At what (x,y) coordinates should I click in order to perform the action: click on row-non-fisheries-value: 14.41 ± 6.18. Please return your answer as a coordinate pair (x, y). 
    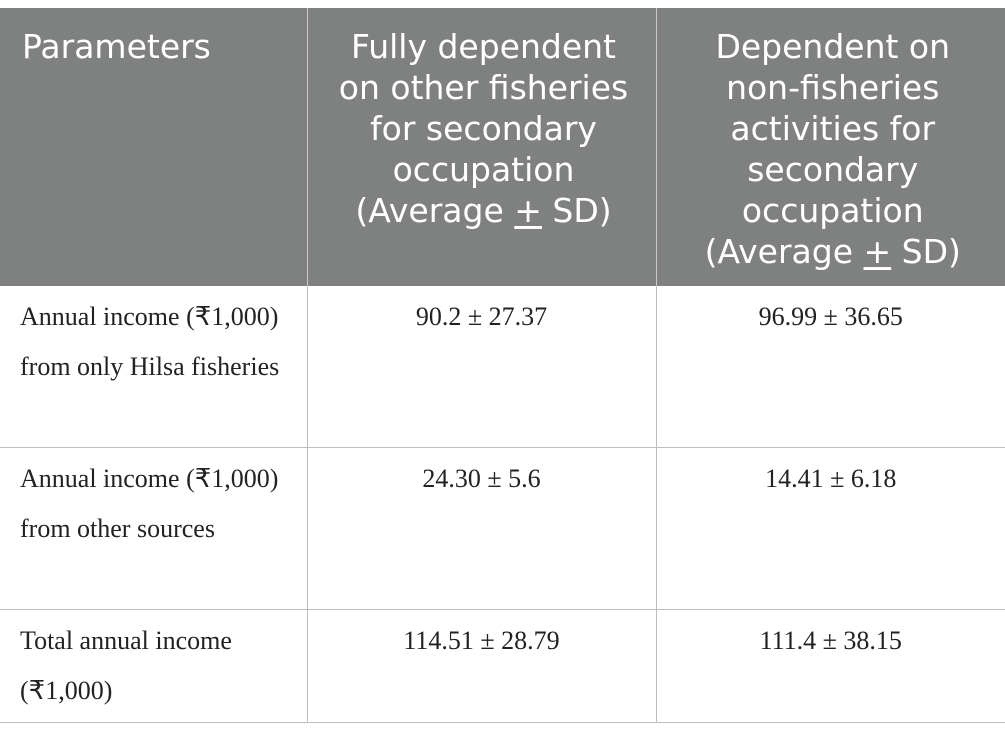
    Looking at the image, I should click on (830, 528).